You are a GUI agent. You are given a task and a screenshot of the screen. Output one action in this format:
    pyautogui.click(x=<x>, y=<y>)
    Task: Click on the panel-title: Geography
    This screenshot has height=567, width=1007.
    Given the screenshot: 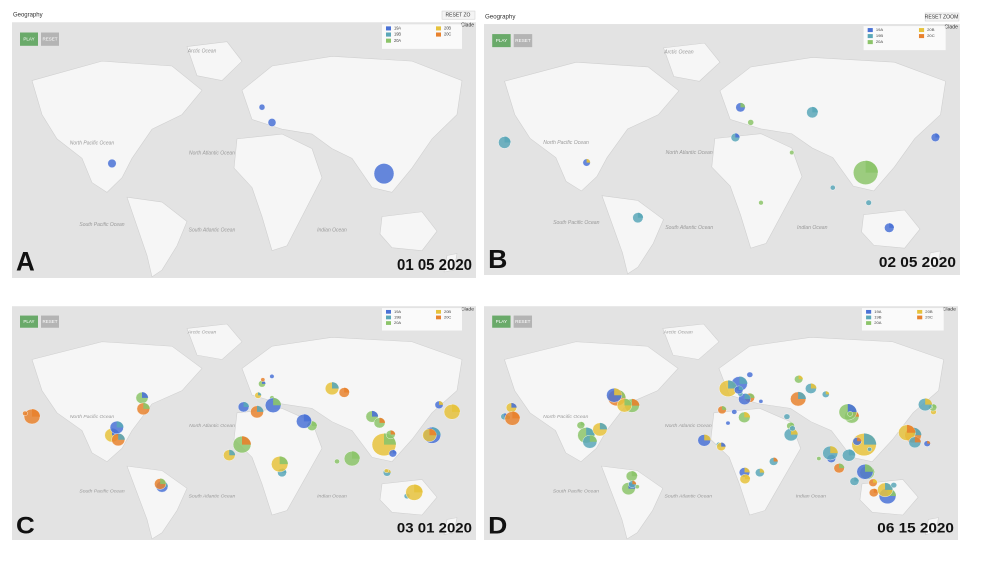 What is the action you would take?
    pyautogui.click(x=500, y=17)
    